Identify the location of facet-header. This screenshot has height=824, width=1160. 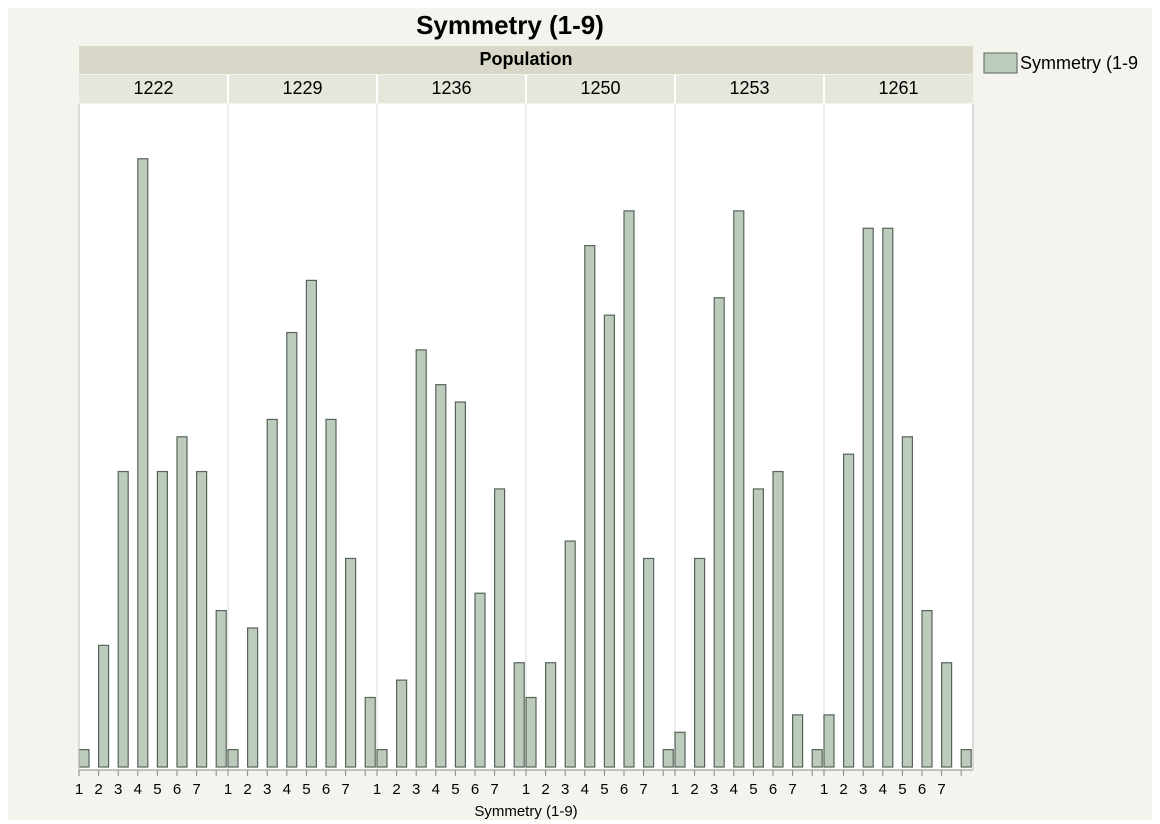
(526, 60).